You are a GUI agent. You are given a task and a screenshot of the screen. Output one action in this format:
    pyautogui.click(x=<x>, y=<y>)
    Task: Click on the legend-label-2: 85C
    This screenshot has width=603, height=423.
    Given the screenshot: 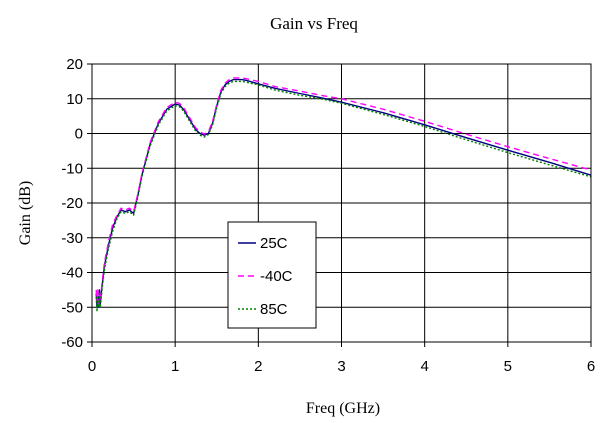 What is the action you would take?
    pyautogui.click(x=274, y=309)
    